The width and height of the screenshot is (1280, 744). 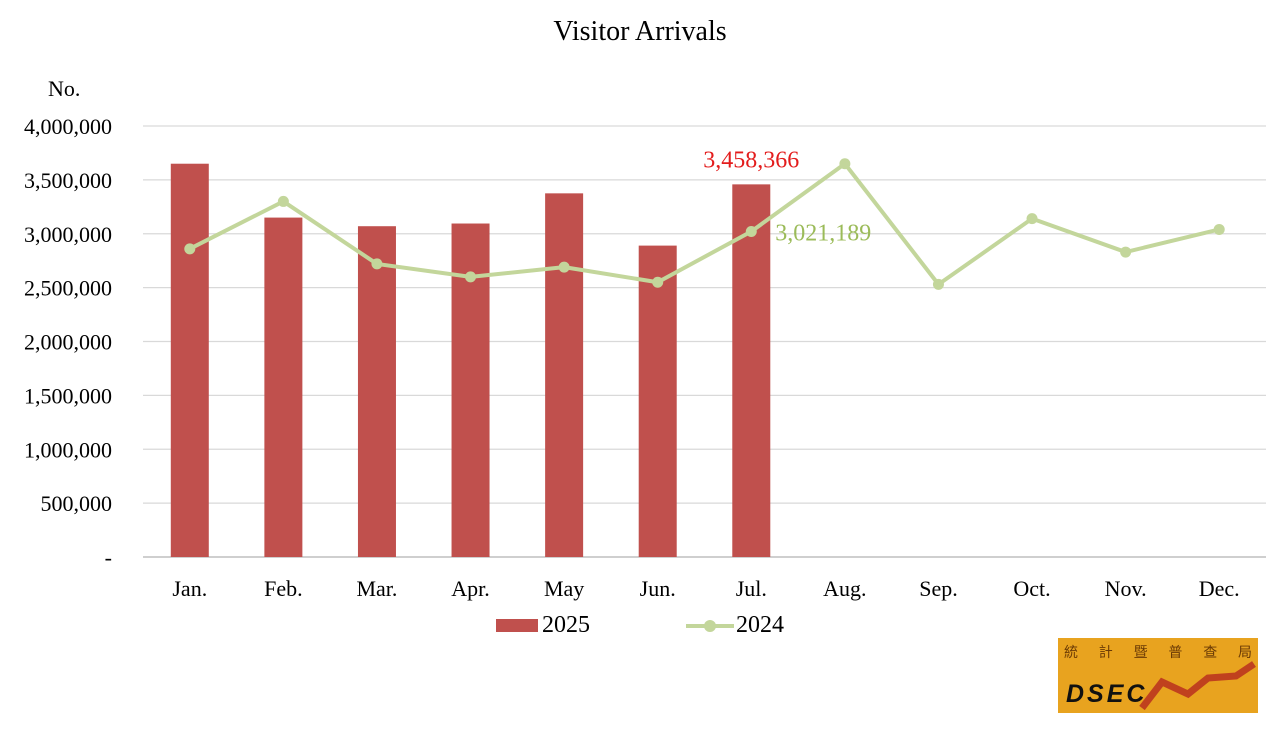 I want to click on x-tick-label: Jul., so click(x=751, y=588).